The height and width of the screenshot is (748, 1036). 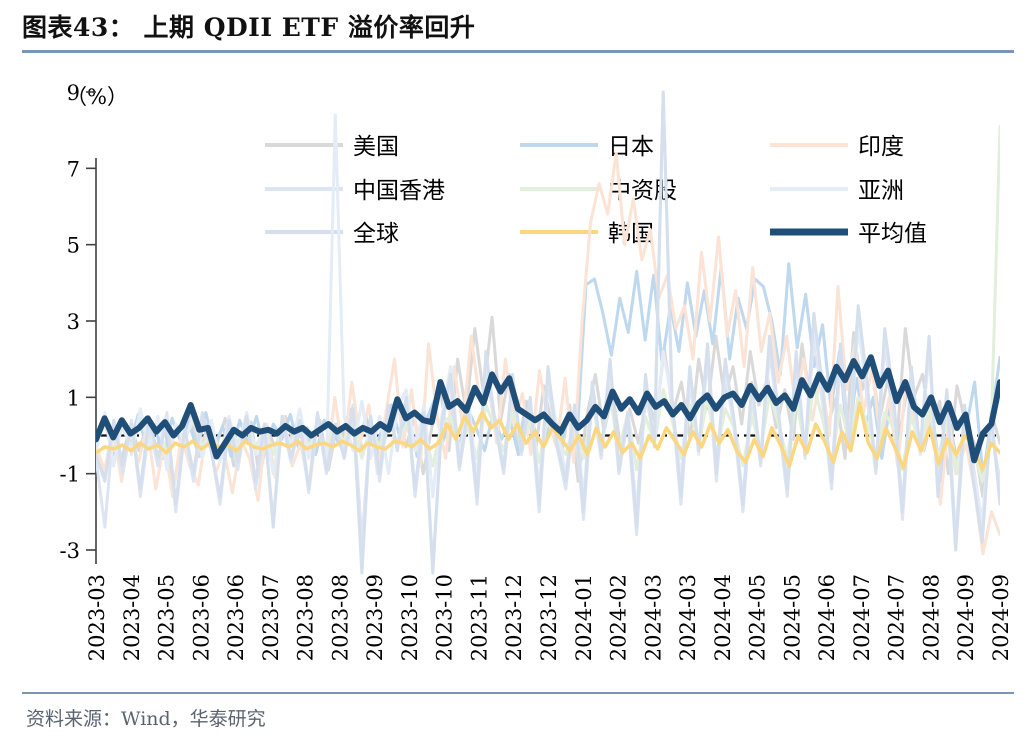 What do you see at coordinates (249, 27) in the screenshot?
I see `page-title: 图表43： 上期 QDII ETF 溢价率回升` at bounding box center [249, 27].